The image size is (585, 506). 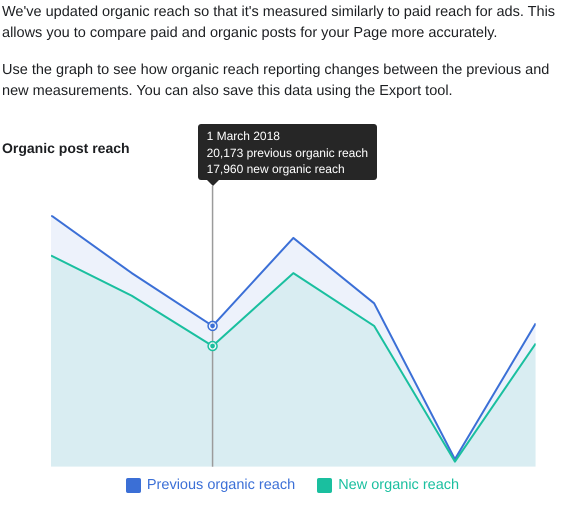 What do you see at coordinates (287, 155) in the screenshot?
I see `tooltip: 1 March 2018 20,173 previous organic reach 17,960 new organic reach` at bounding box center [287, 155].